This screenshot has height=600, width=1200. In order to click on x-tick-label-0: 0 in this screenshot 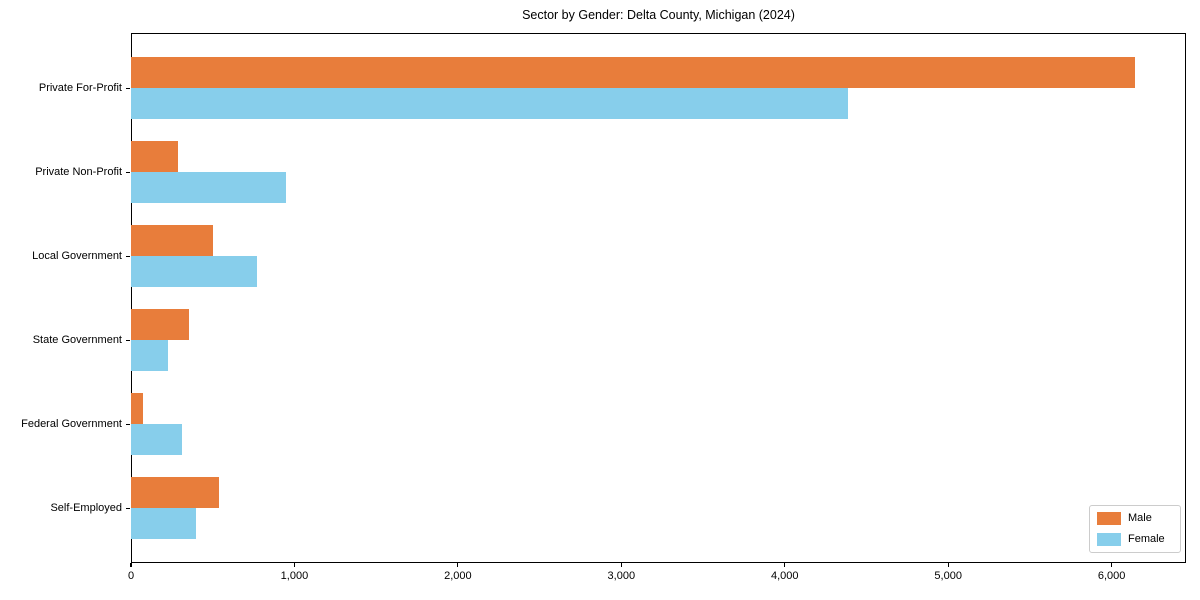, I will do `click(131, 576)`.